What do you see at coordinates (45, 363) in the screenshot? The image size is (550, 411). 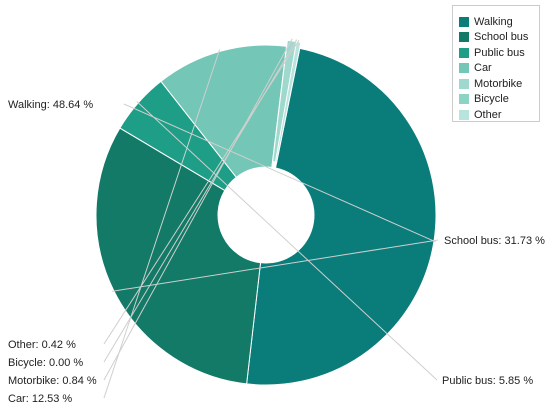 I see `data-label-bicycle: Bicycle: 0.00 %` at bounding box center [45, 363].